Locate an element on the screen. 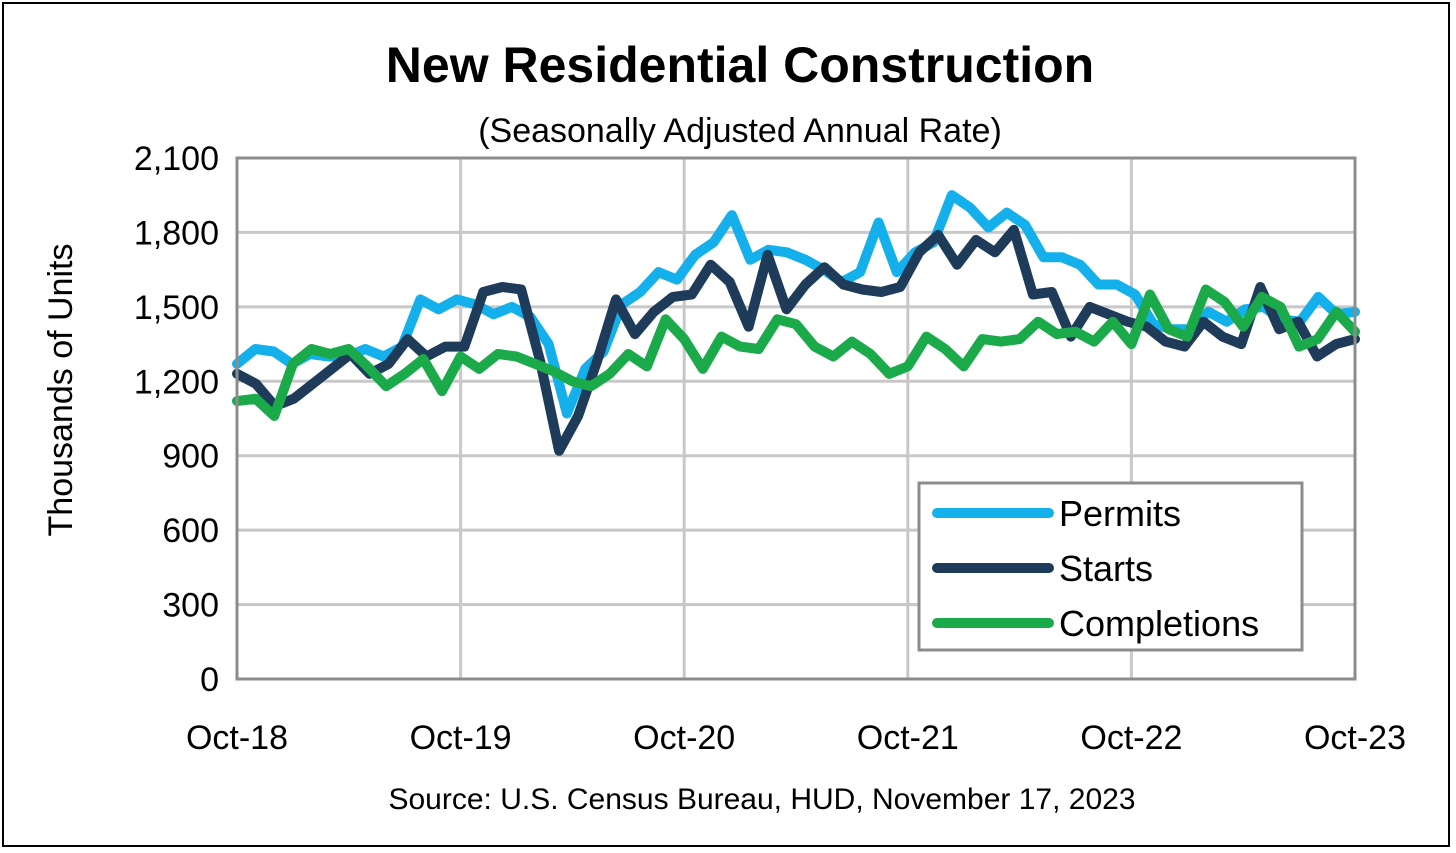 Image resolution: width=1456 pixels, height=853 pixels. y-tick-label: 2,100 is located at coordinates (176, 159).